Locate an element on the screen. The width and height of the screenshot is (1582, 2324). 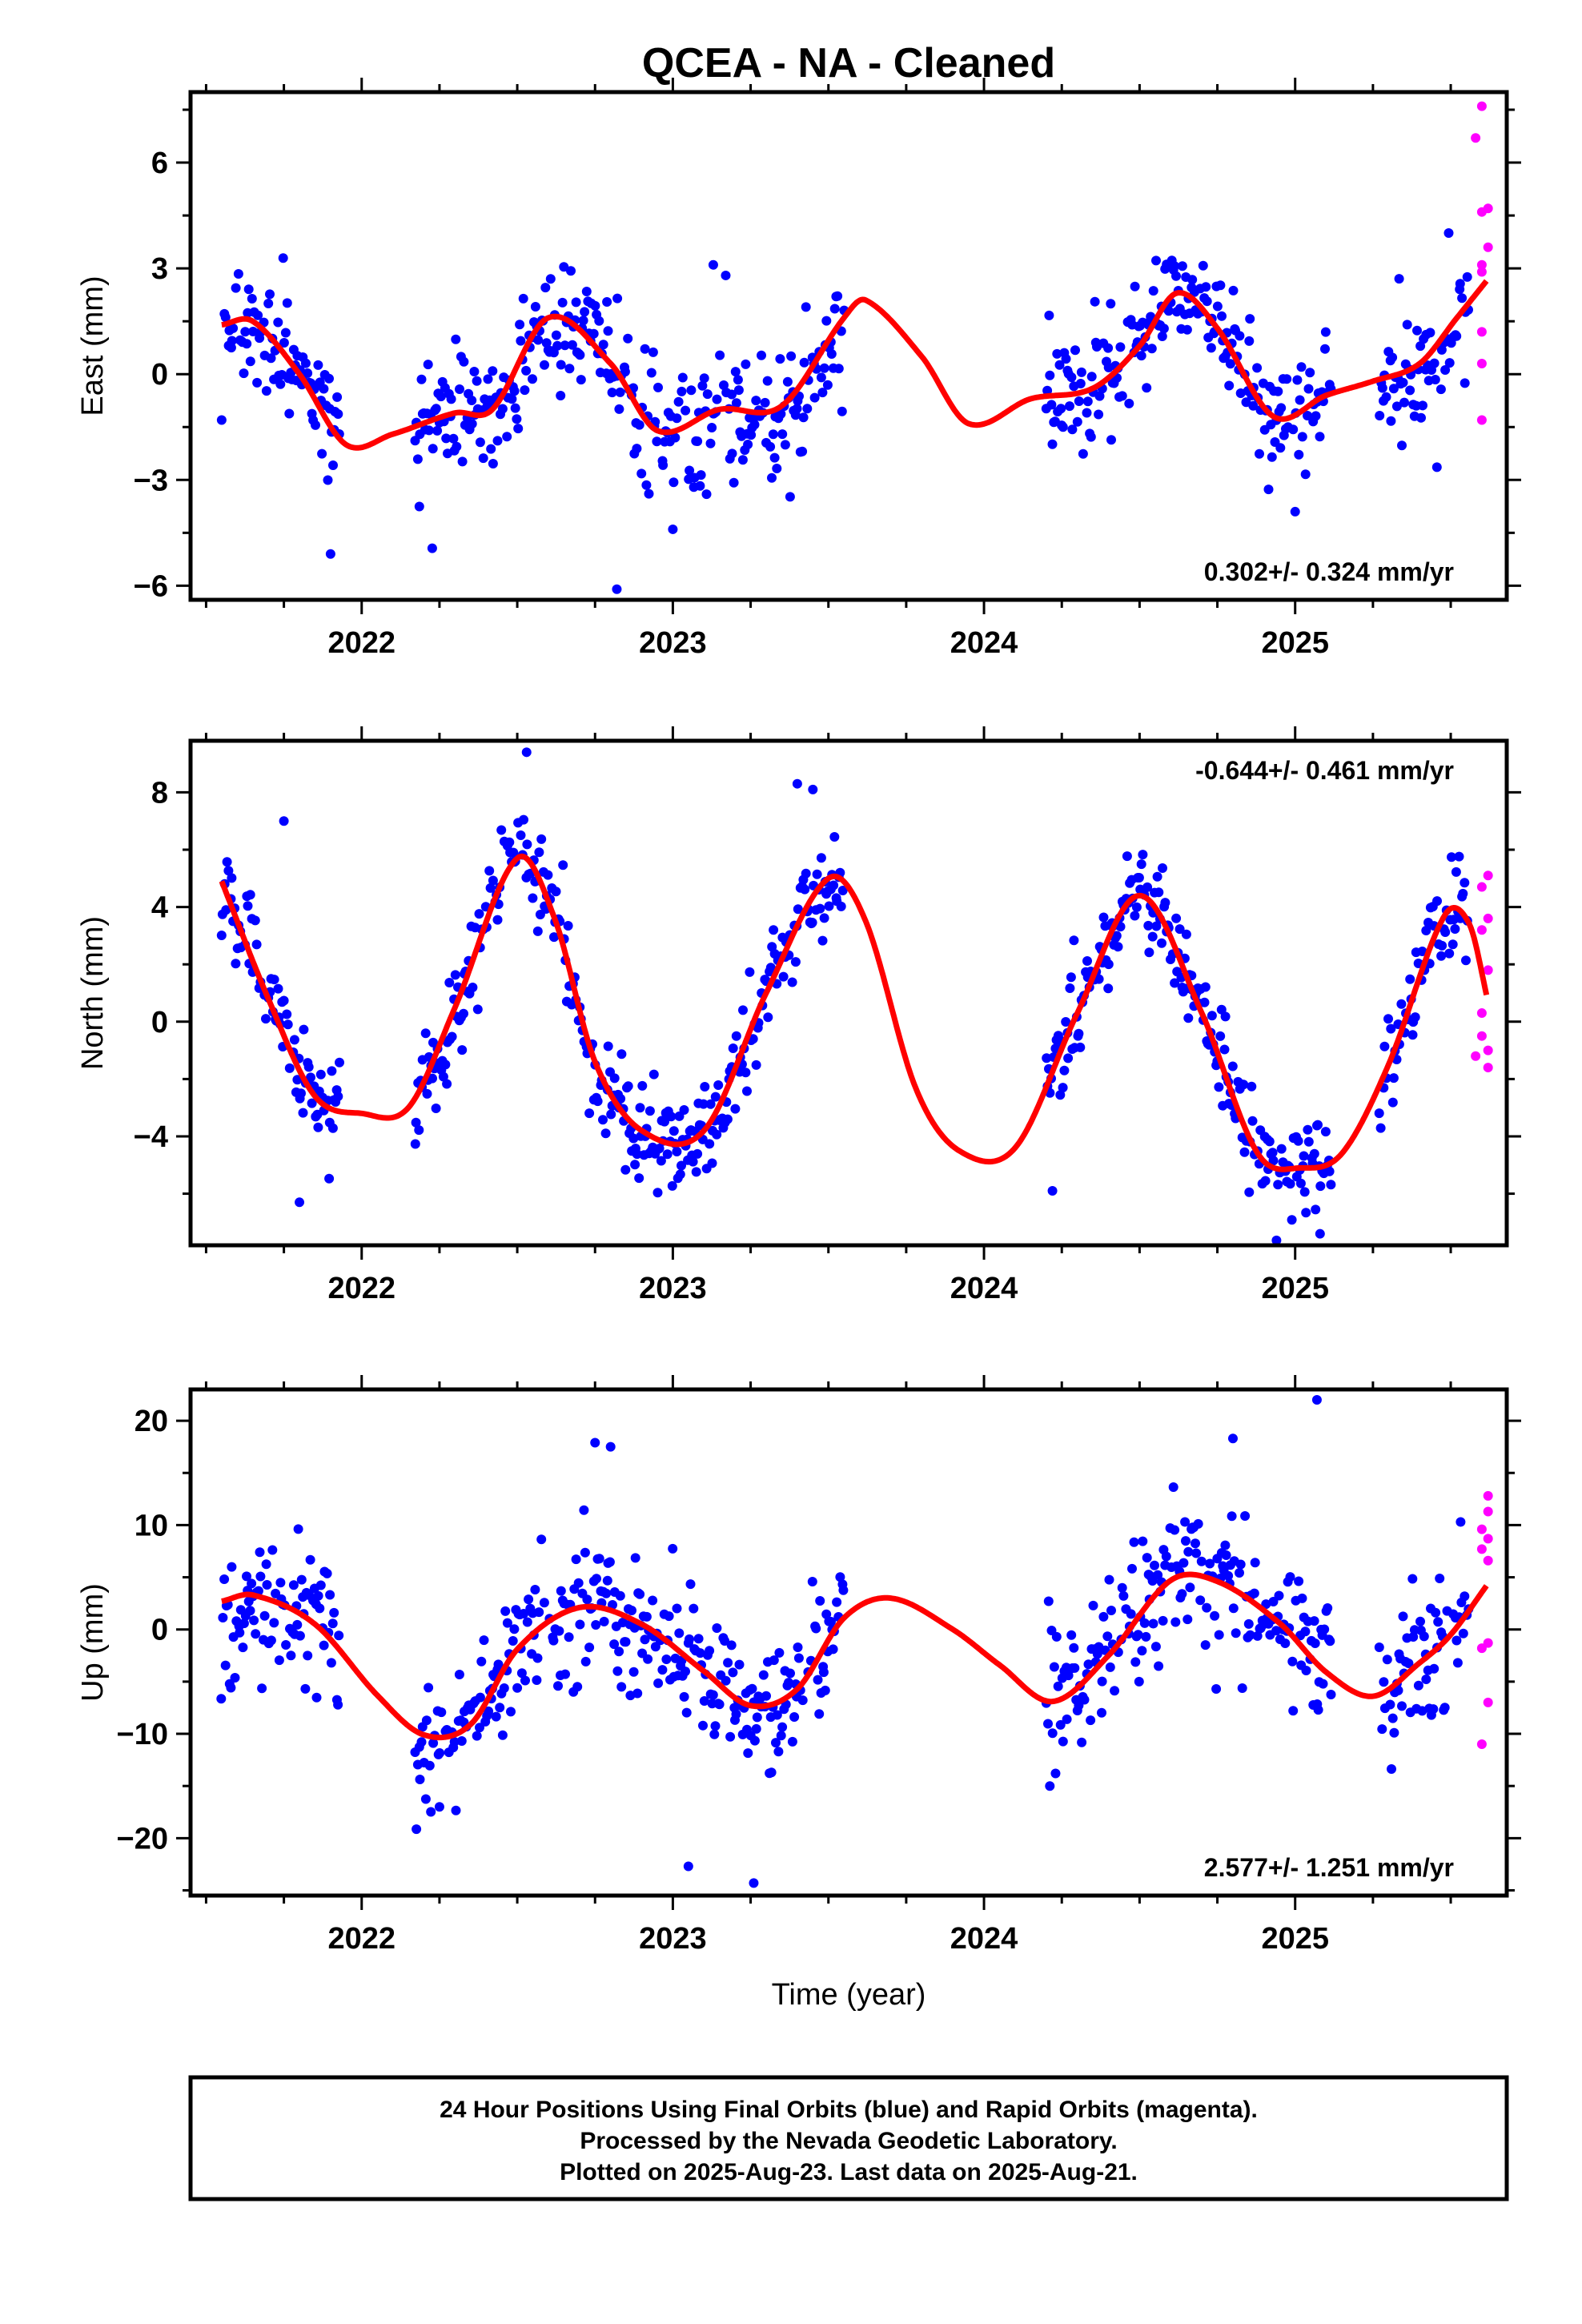
east-ytick-label: −6 is located at coordinates (151, 586).